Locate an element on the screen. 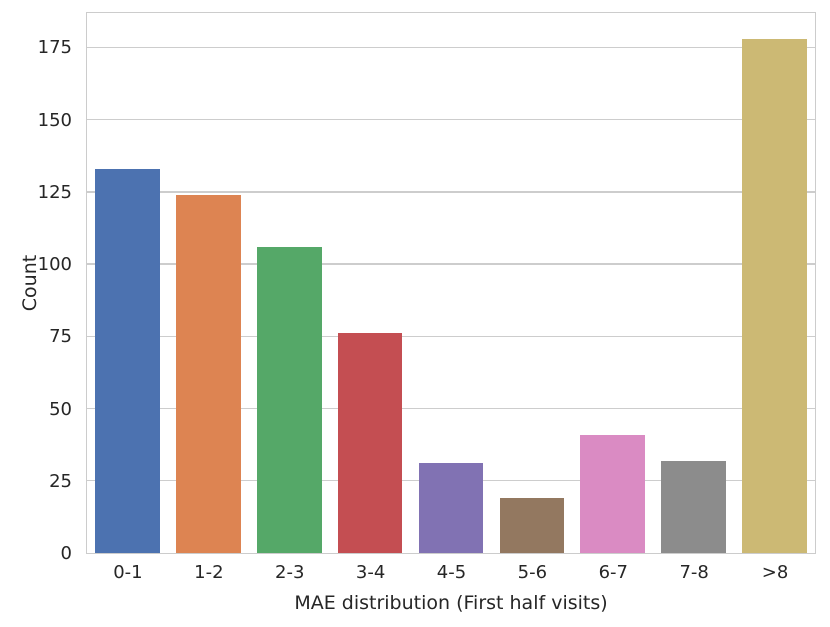 This screenshot has height=627, width=830. y-tick-label-25: 25 is located at coordinates (60, 481).